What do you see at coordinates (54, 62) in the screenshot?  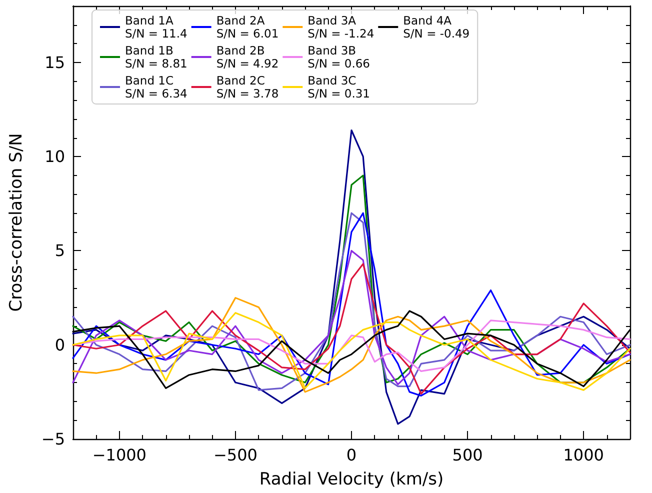 I see `y-tick-label: 15` at bounding box center [54, 62].